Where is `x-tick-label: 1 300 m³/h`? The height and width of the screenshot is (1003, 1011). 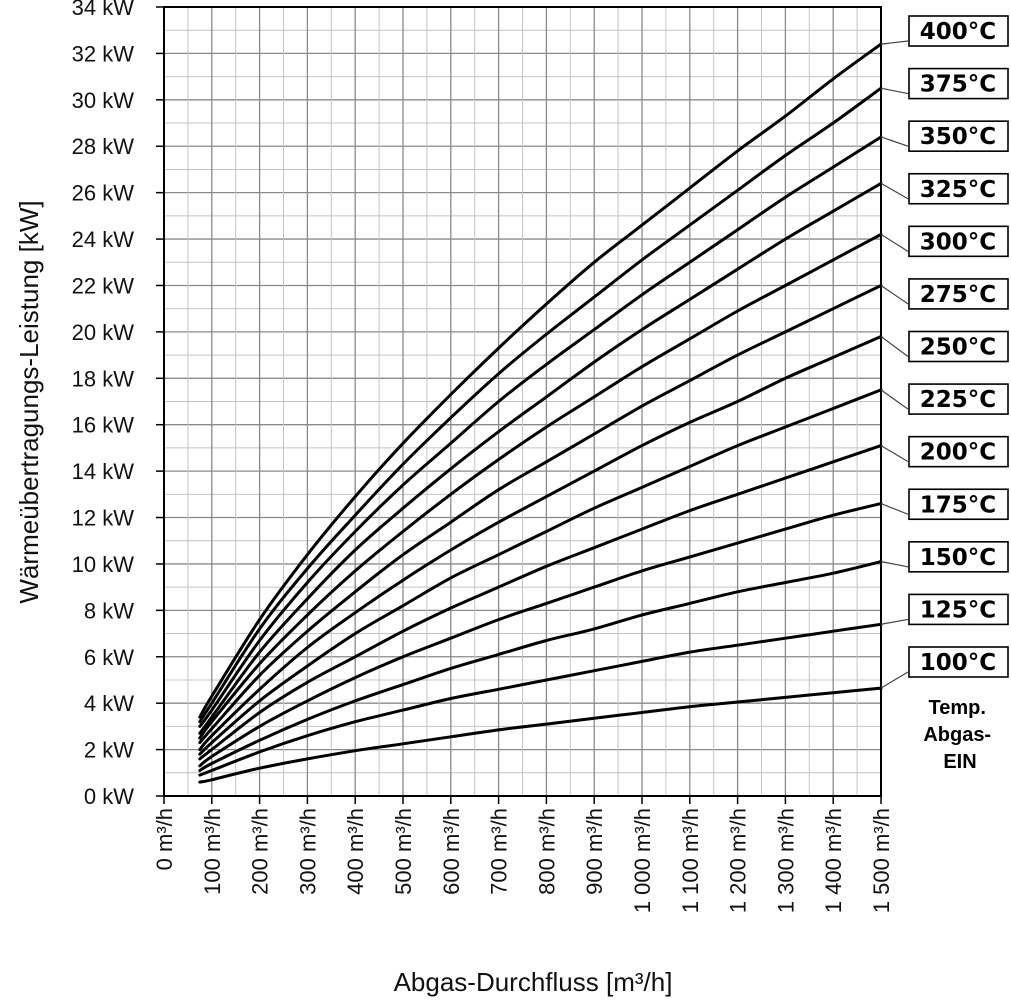
x-tick-label: 1 300 m³/h is located at coordinates (785, 860).